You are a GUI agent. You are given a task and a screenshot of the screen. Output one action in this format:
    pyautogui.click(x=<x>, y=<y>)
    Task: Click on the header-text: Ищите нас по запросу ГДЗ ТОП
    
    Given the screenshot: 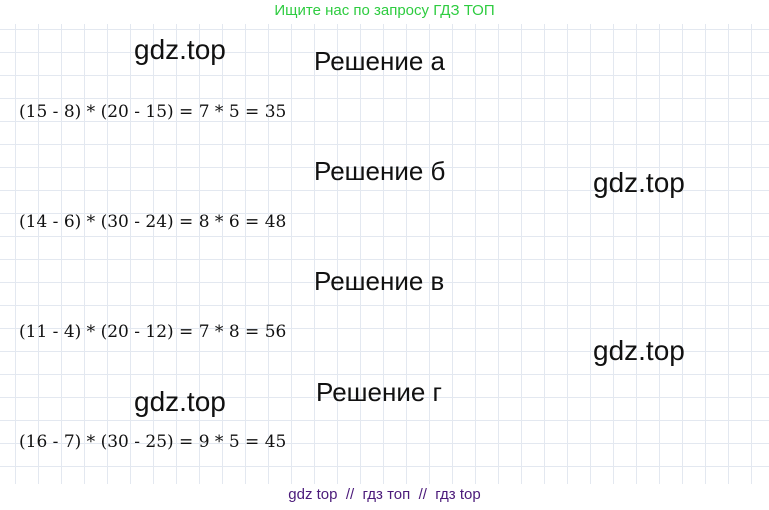 What is the action you would take?
    pyautogui.click(x=384, y=10)
    